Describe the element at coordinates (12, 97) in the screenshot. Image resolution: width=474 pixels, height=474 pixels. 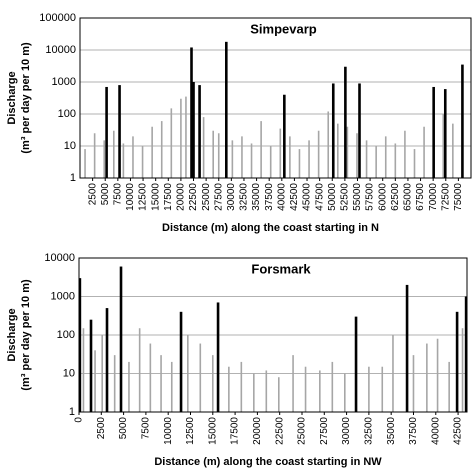
I see `y-axis-label: Discharge` at that location.